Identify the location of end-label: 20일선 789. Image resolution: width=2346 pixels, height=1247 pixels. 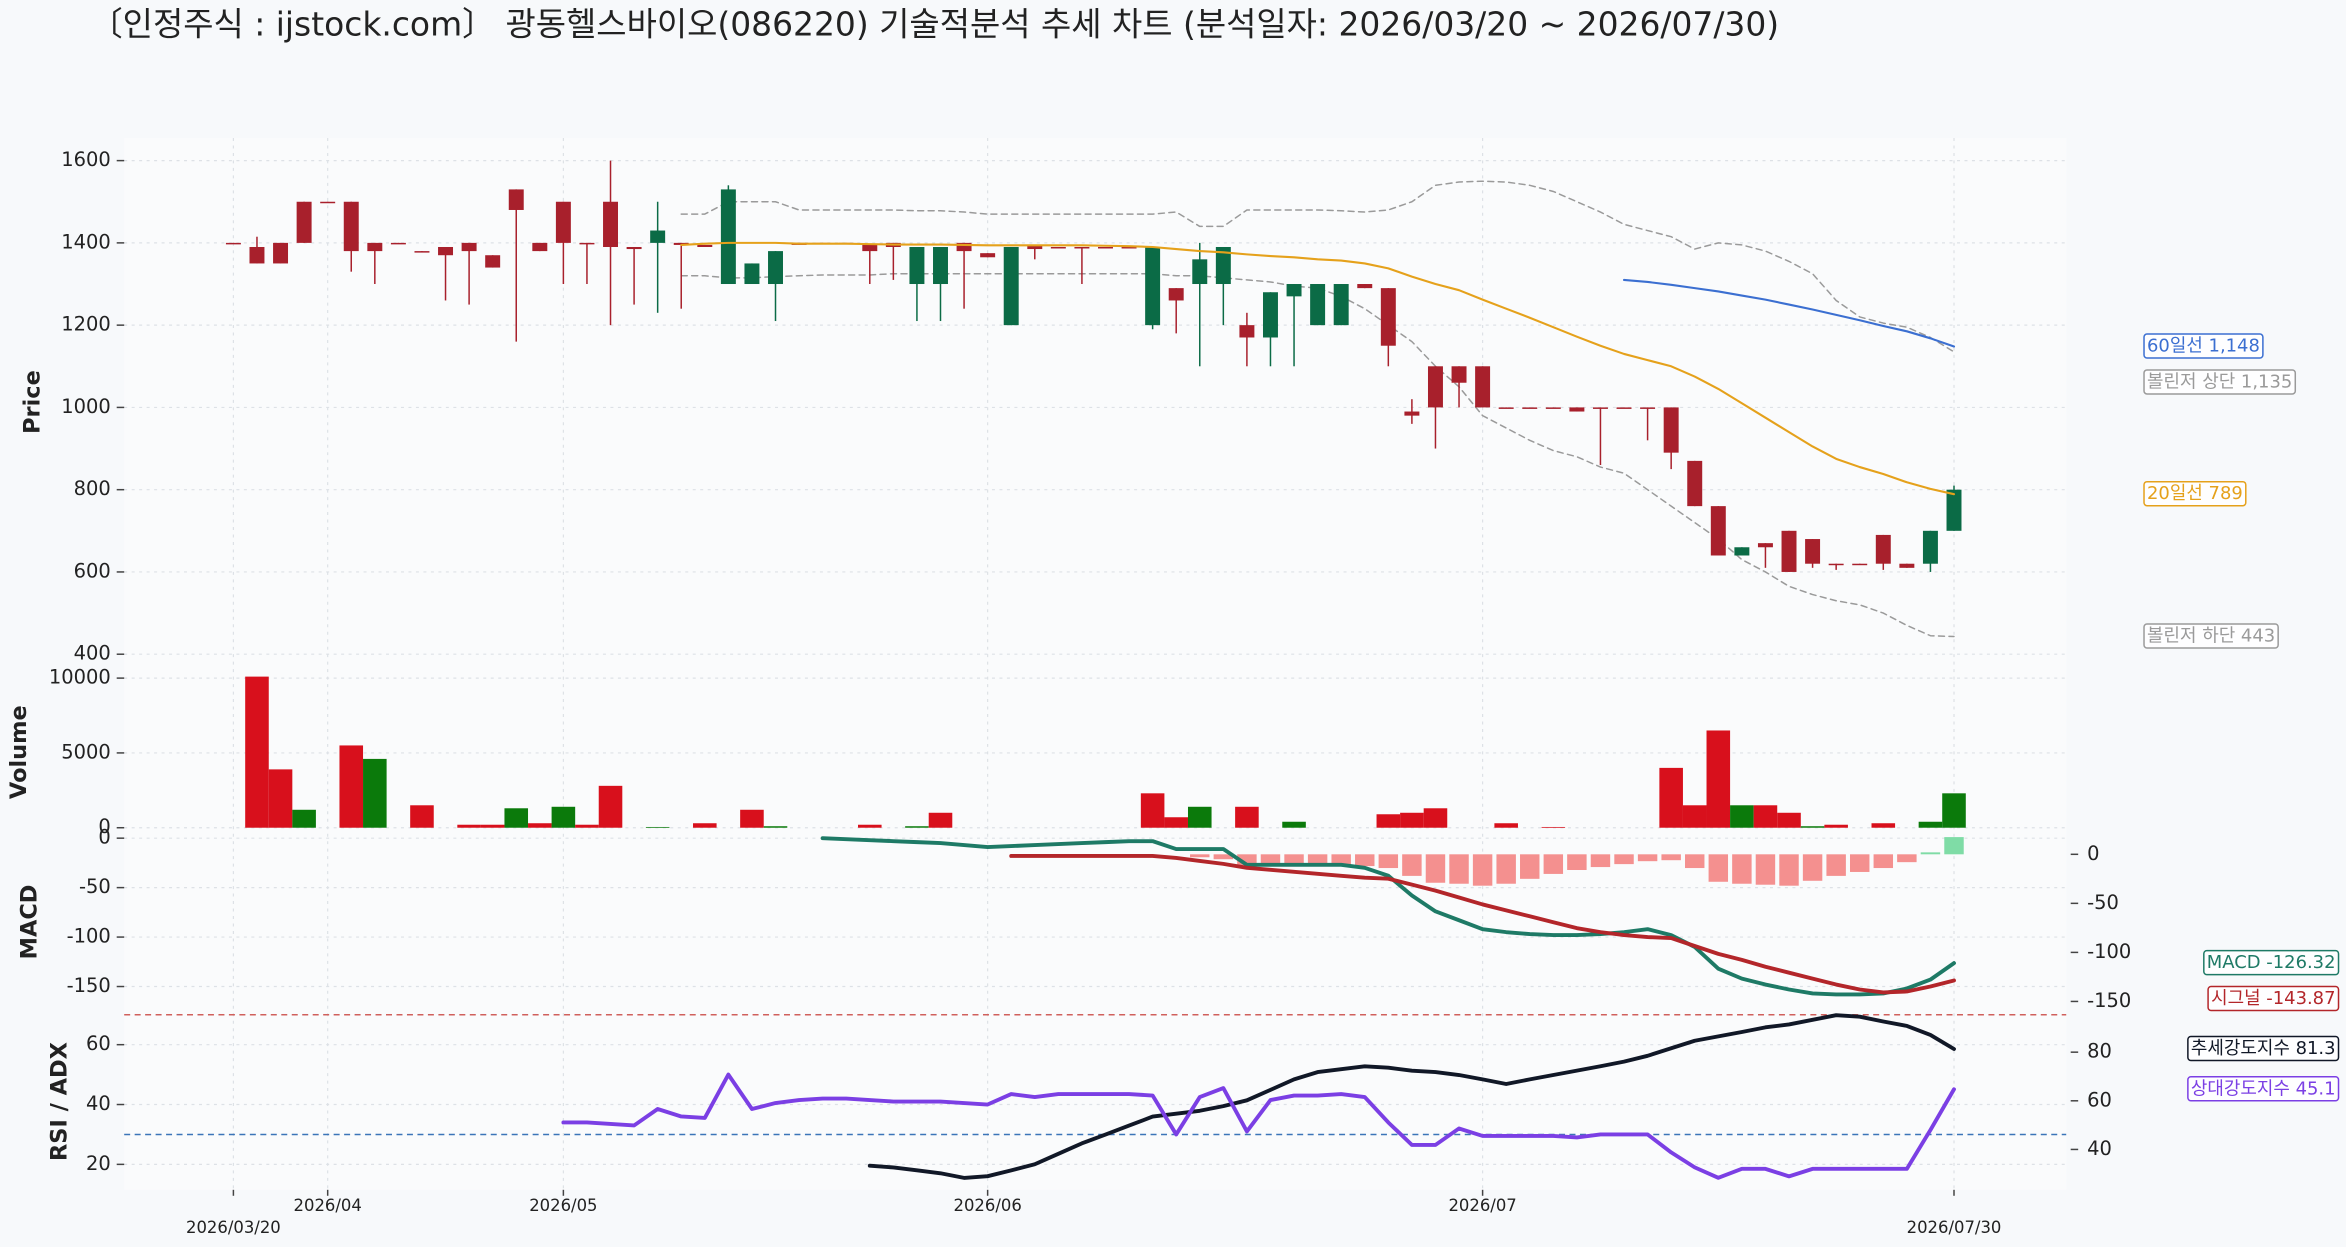
(2195, 493).